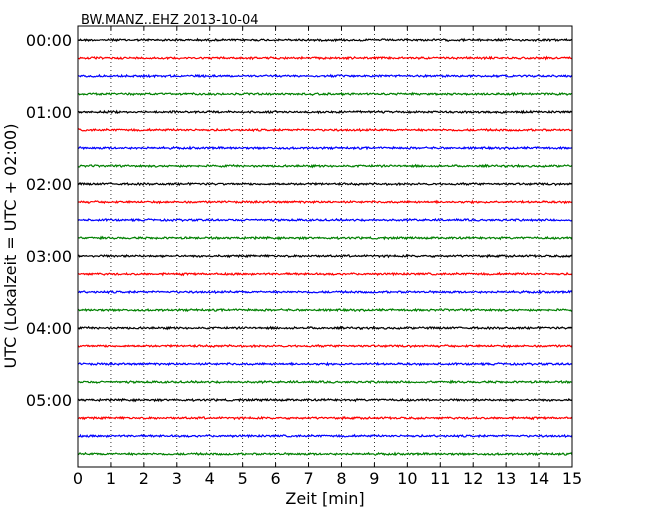 Image resolution: width=650 pixels, height=520 pixels. I want to click on x-tick-label: 8, so click(341, 478).